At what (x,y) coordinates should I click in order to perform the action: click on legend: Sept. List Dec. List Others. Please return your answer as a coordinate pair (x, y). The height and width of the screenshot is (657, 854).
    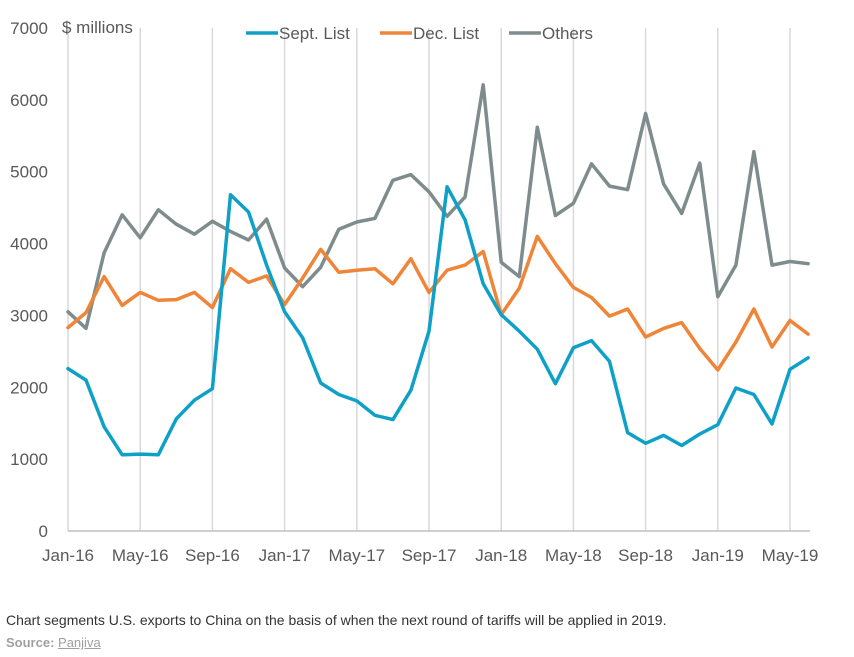
    Looking at the image, I should click on (419, 33).